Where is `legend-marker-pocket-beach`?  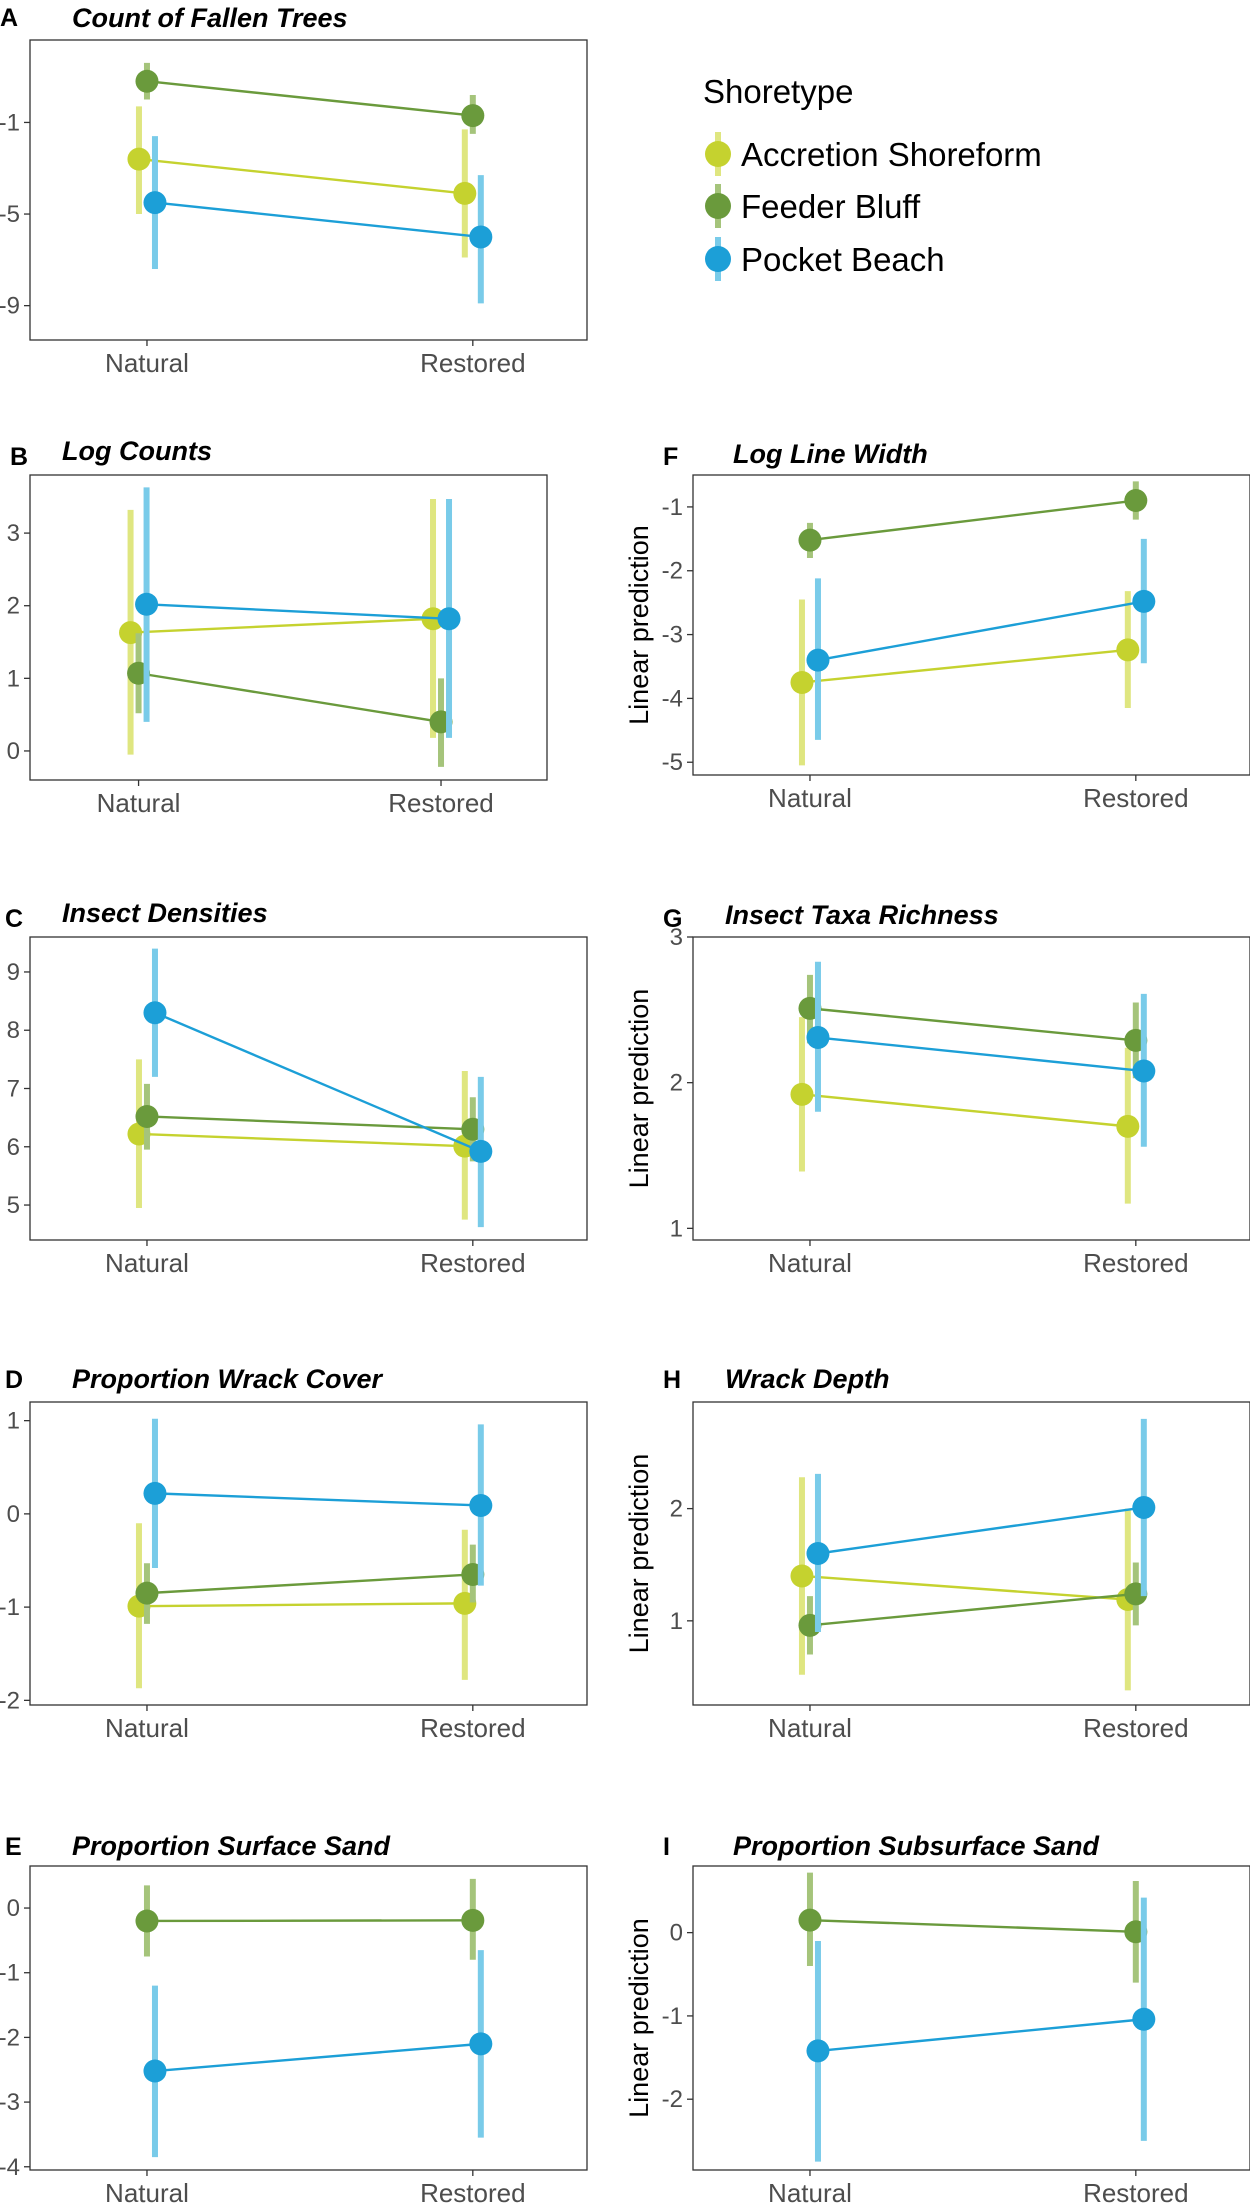 legend-marker-pocket-beach is located at coordinates (718, 259).